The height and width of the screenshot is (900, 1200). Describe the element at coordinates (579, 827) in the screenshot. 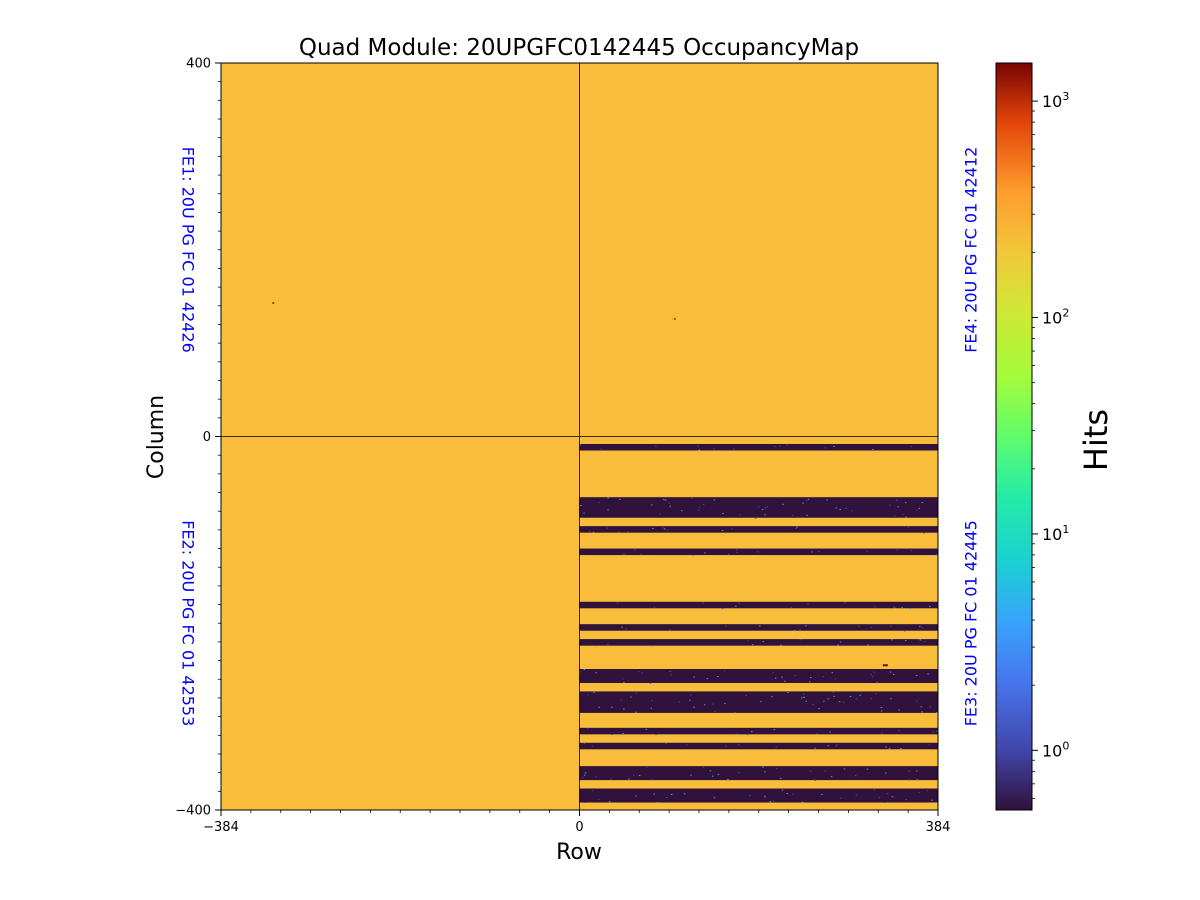

I see `x-tick-label: 0` at that location.